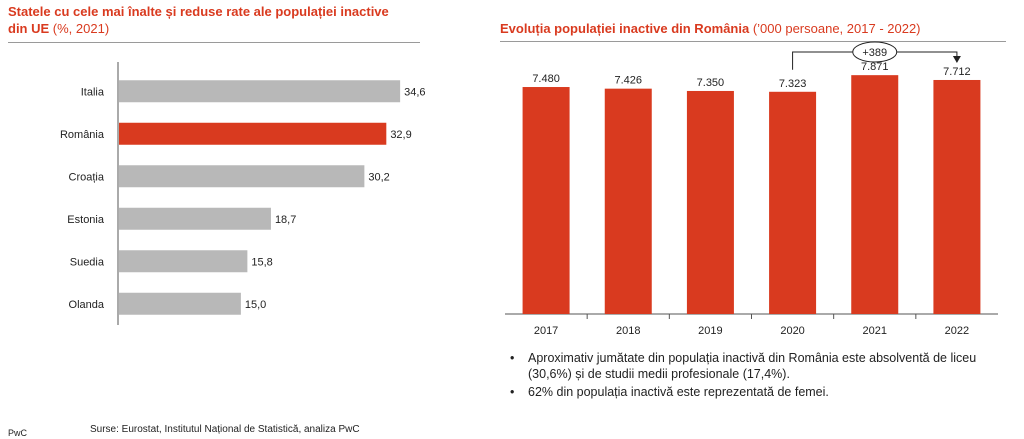  Describe the element at coordinates (242, 176) in the screenshot. I see `bar-croația` at that location.